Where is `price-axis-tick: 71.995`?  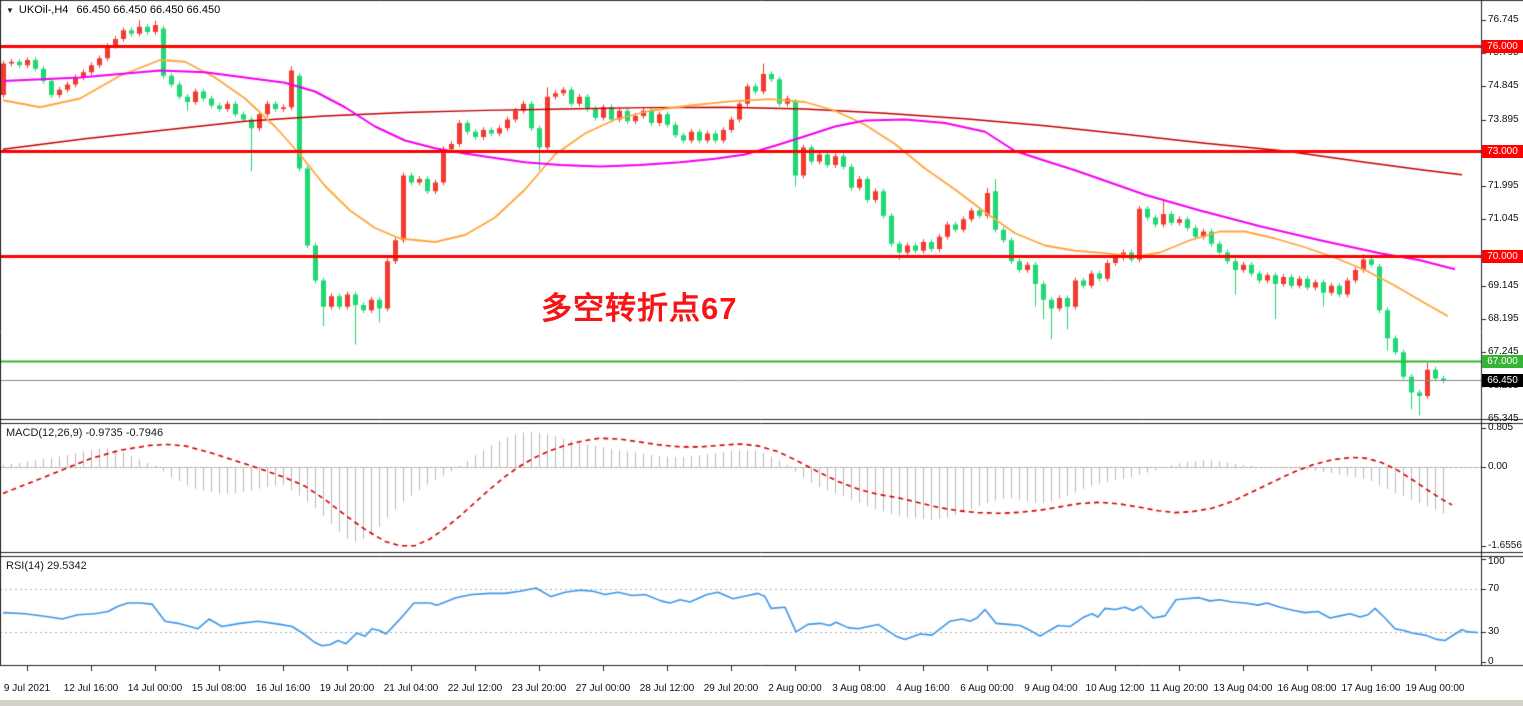
price-axis-tick: 71.995 is located at coordinates (1503, 186).